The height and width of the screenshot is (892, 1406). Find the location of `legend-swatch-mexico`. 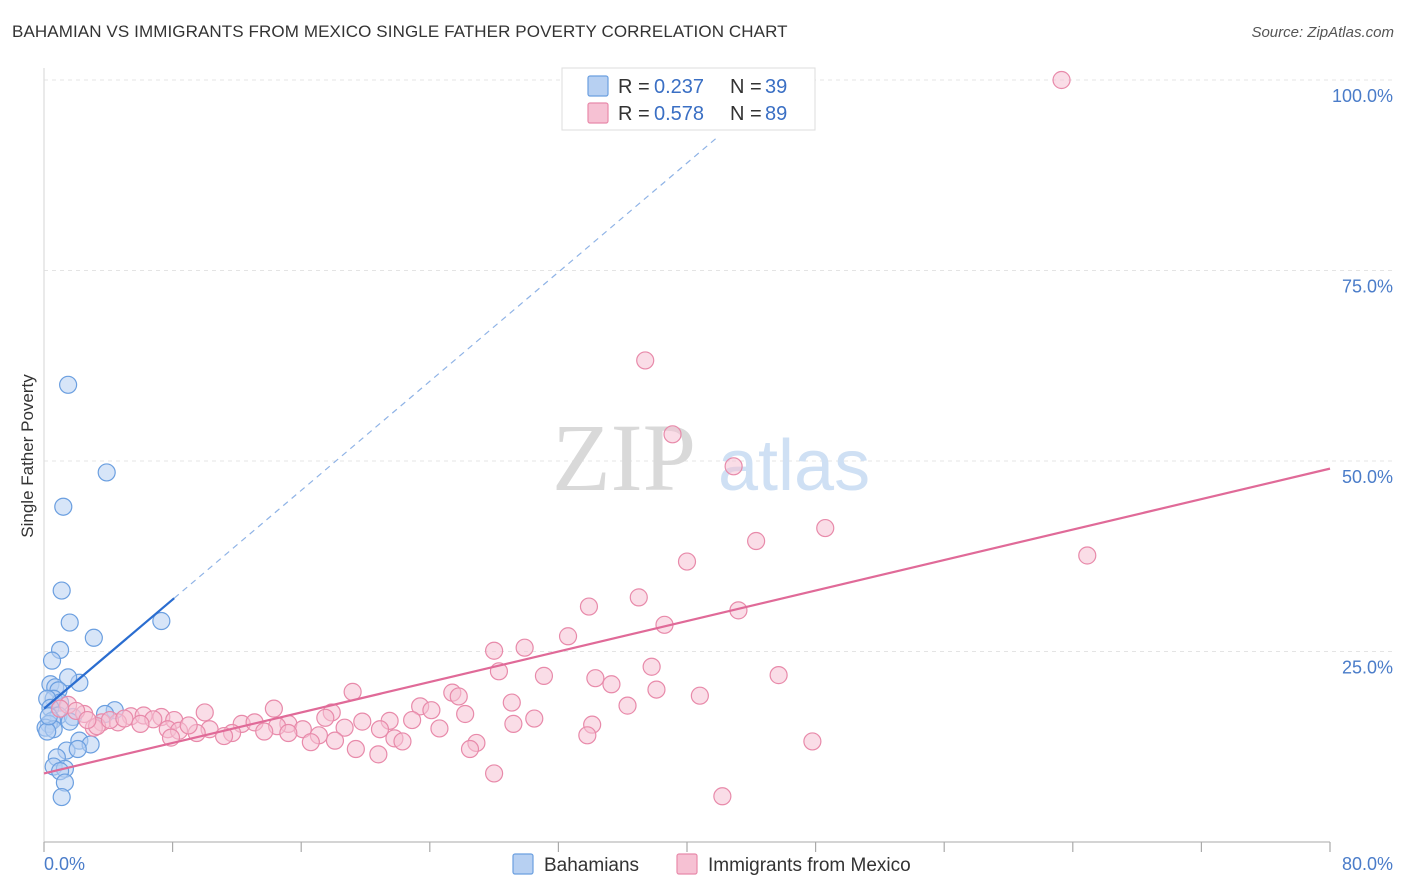

legend-swatch-mexico is located at coordinates (598, 113).